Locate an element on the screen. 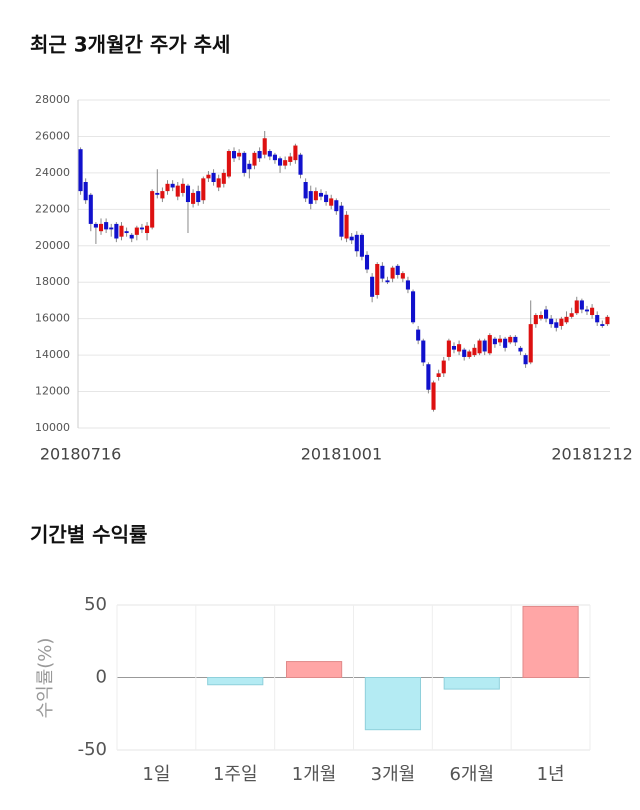 The image size is (640, 810). y-tick-label: 10000 is located at coordinates (52, 427).